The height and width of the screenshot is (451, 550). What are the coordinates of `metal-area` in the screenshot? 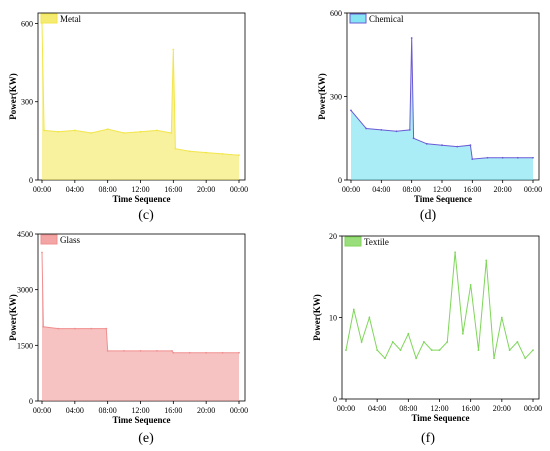 It's located at (140, 102).